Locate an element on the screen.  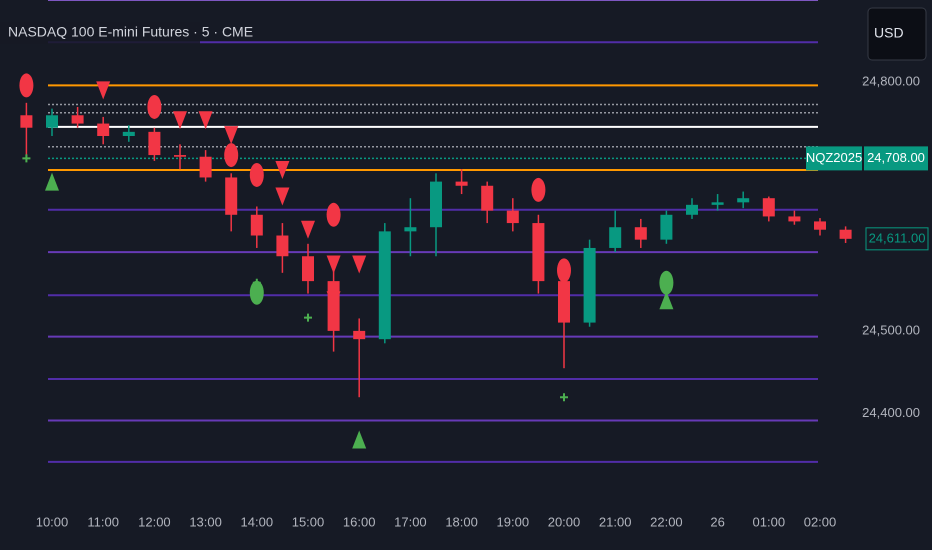
x-tick-label: 26 is located at coordinates (717, 521).